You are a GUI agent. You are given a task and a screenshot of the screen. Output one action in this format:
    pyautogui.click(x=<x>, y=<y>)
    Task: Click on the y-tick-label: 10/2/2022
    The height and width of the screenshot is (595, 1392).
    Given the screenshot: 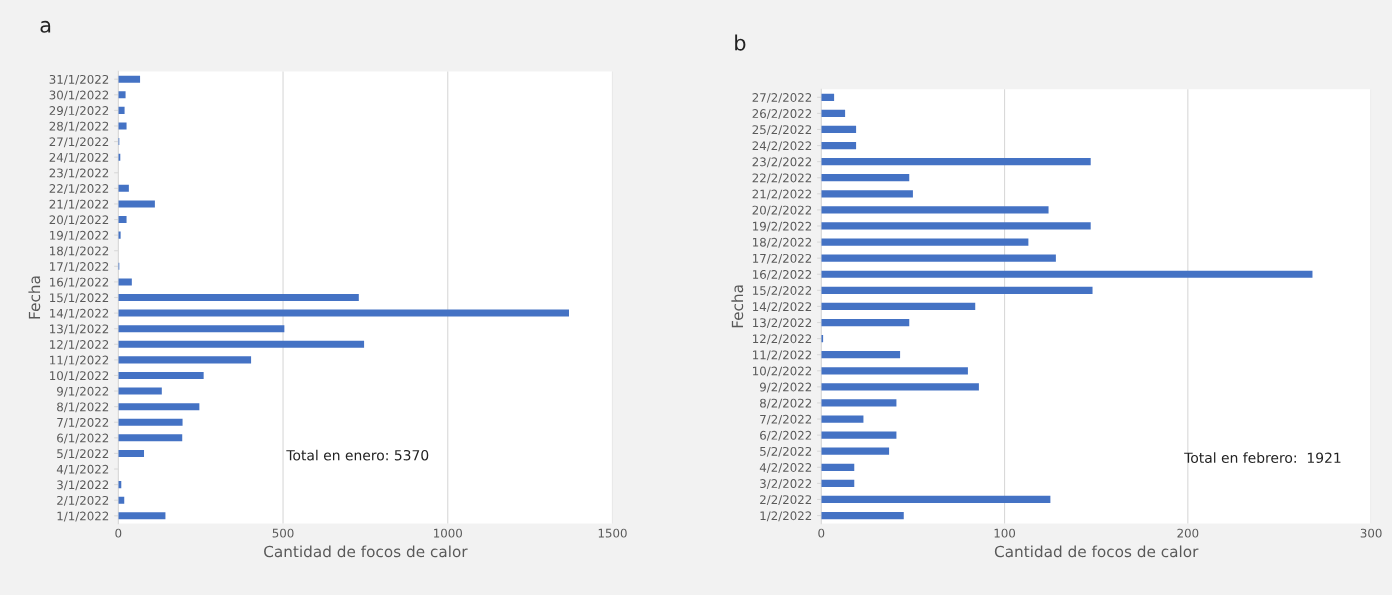 What is the action you would take?
    pyautogui.click(x=782, y=371)
    